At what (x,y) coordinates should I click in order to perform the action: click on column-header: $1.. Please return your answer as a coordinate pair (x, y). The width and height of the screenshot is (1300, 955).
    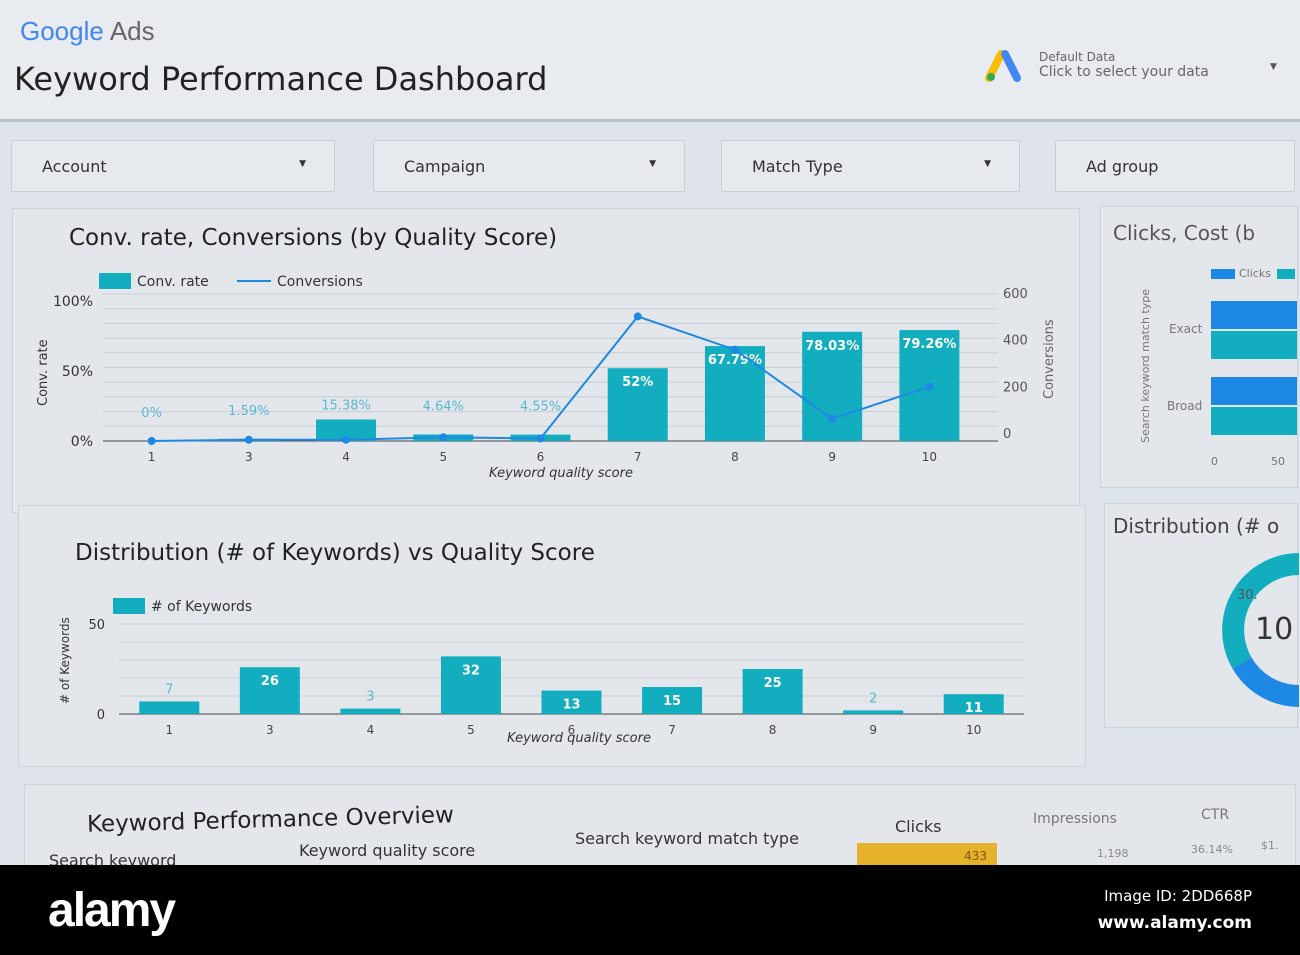
    Looking at the image, I should click on (1270, 845).